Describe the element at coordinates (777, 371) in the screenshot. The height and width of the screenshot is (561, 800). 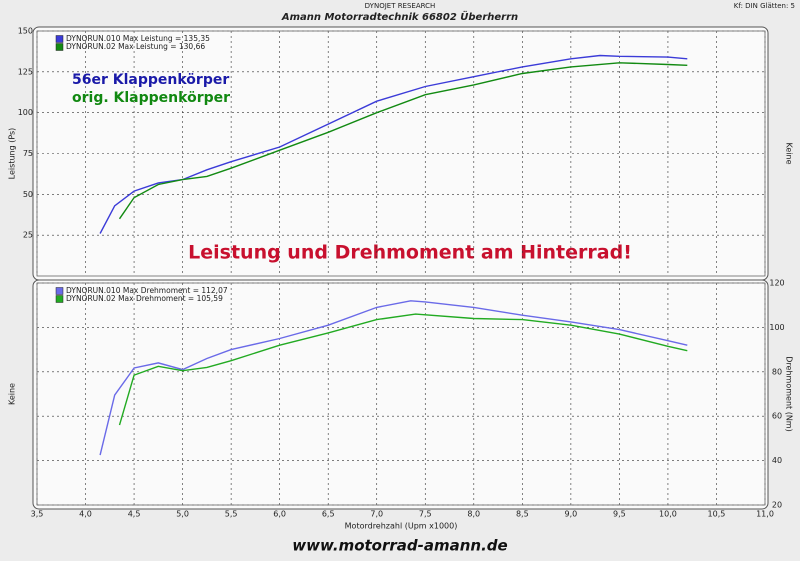
I see `y-tick-label: 80` at that location.